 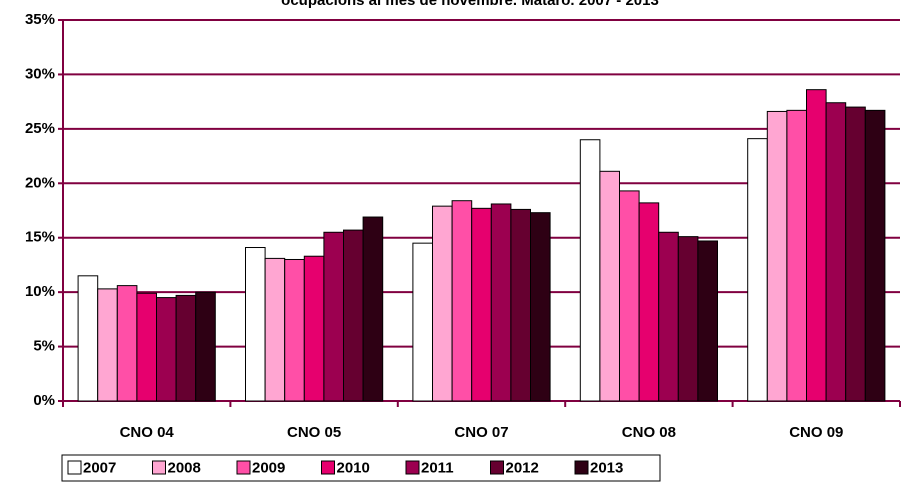 I want to click on legend-label: 2013, so click(x=606, y=467).